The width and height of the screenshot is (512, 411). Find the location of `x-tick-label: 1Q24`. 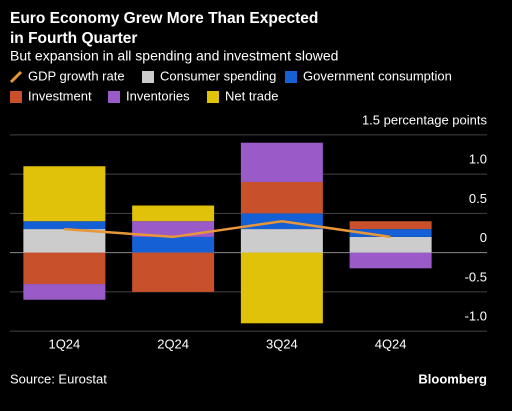

x-tick-label: 1Q24 is located at coordinates (64, 343).